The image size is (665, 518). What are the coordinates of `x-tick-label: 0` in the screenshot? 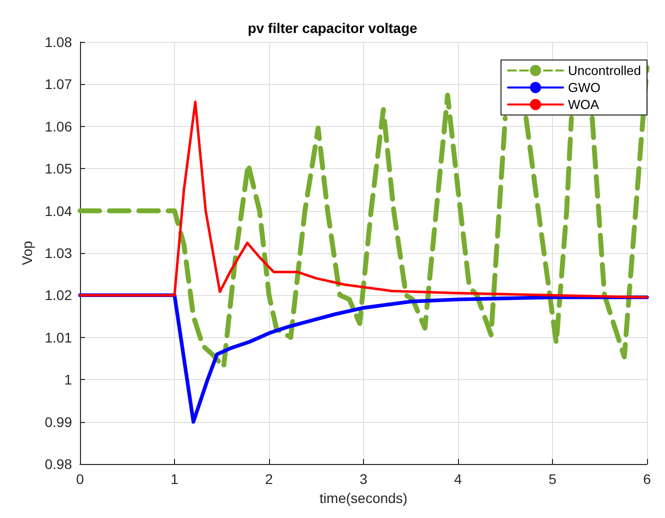 It's located at (80, 479).